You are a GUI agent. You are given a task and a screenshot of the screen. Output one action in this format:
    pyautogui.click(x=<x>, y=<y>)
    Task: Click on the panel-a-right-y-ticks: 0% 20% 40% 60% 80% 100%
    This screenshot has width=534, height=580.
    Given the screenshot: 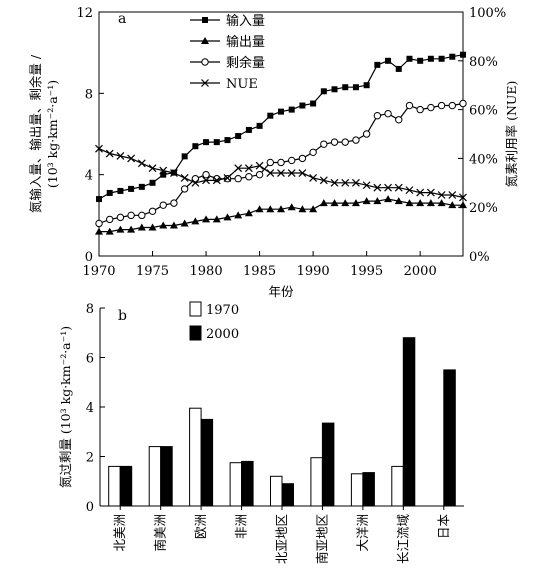 What is the action you would take?
    pyautogui.click(x=482, y=135)
    